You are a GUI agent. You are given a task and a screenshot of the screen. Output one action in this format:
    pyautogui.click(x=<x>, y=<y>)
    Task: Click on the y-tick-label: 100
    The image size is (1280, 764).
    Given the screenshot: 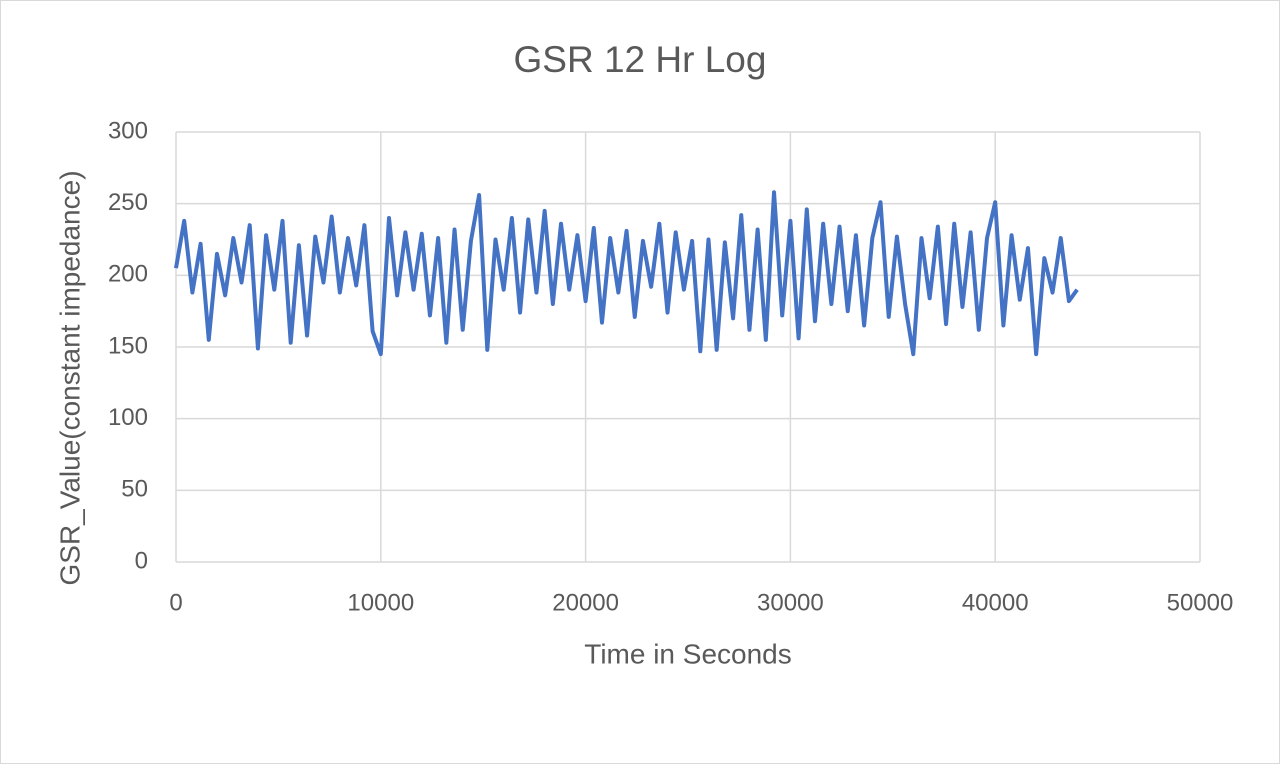 What is the action you would take?
    pyautogui.click(x=128, y=417)
    